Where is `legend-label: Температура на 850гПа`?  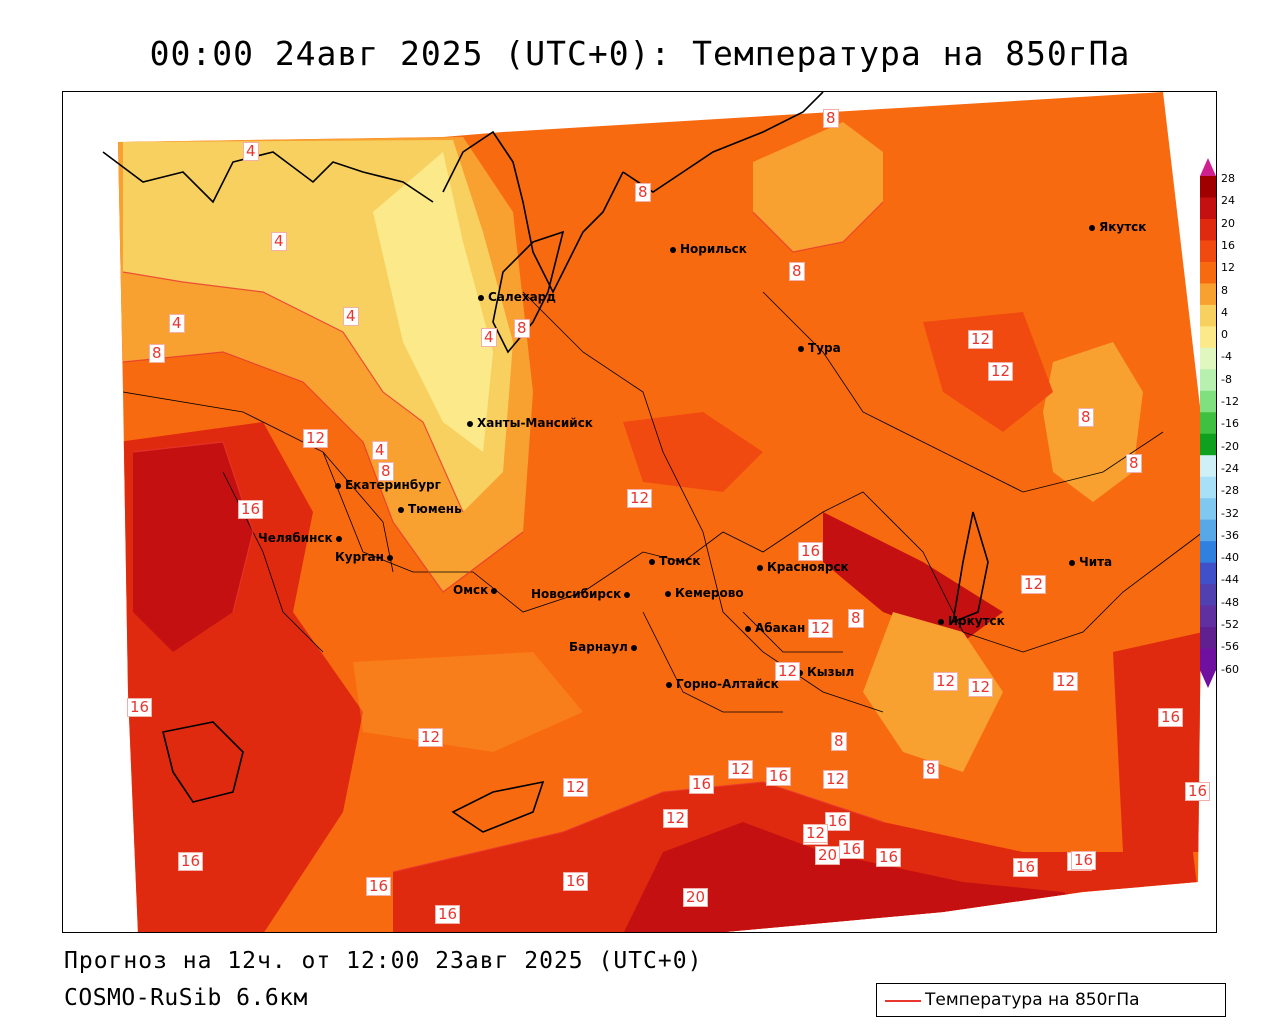
legend-label: Температура на 850гПа is located at coordinates (1032, 1000).